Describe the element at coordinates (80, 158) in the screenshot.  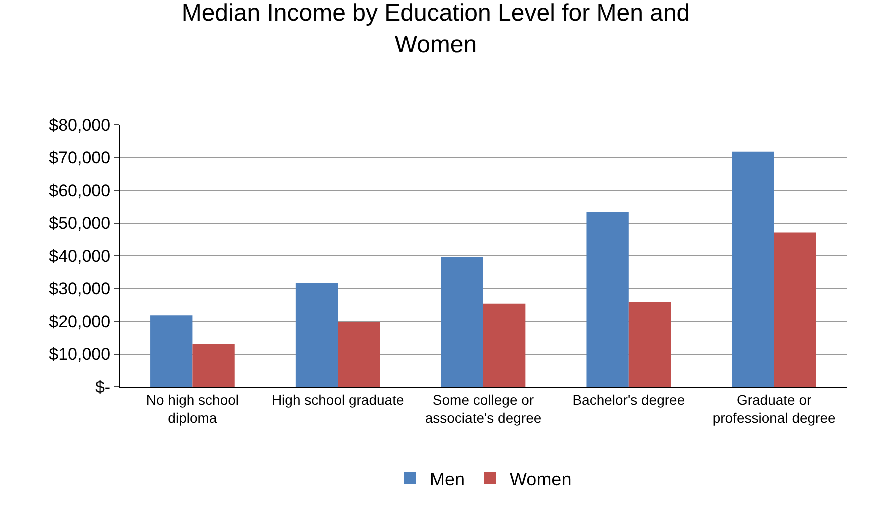
I see `y-tick-label: $70,000` at that location.